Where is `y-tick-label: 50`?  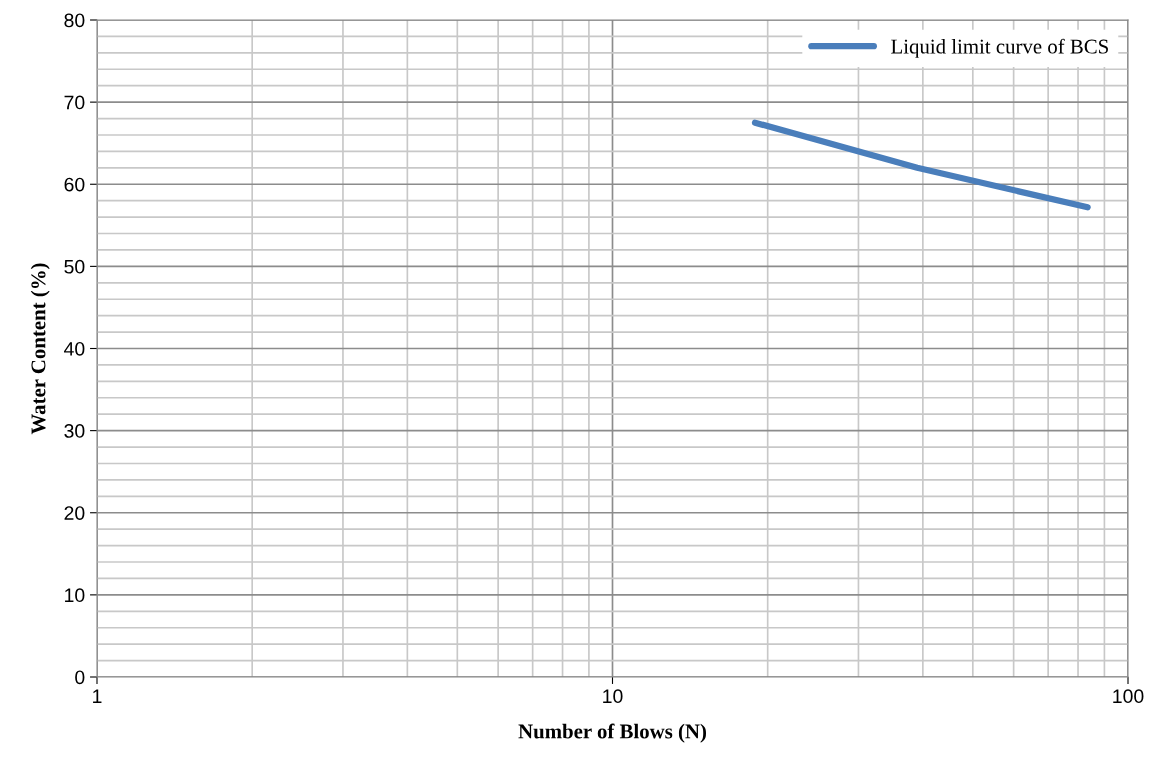 y-tick-label: 50 is located at coordinates (74, 266).